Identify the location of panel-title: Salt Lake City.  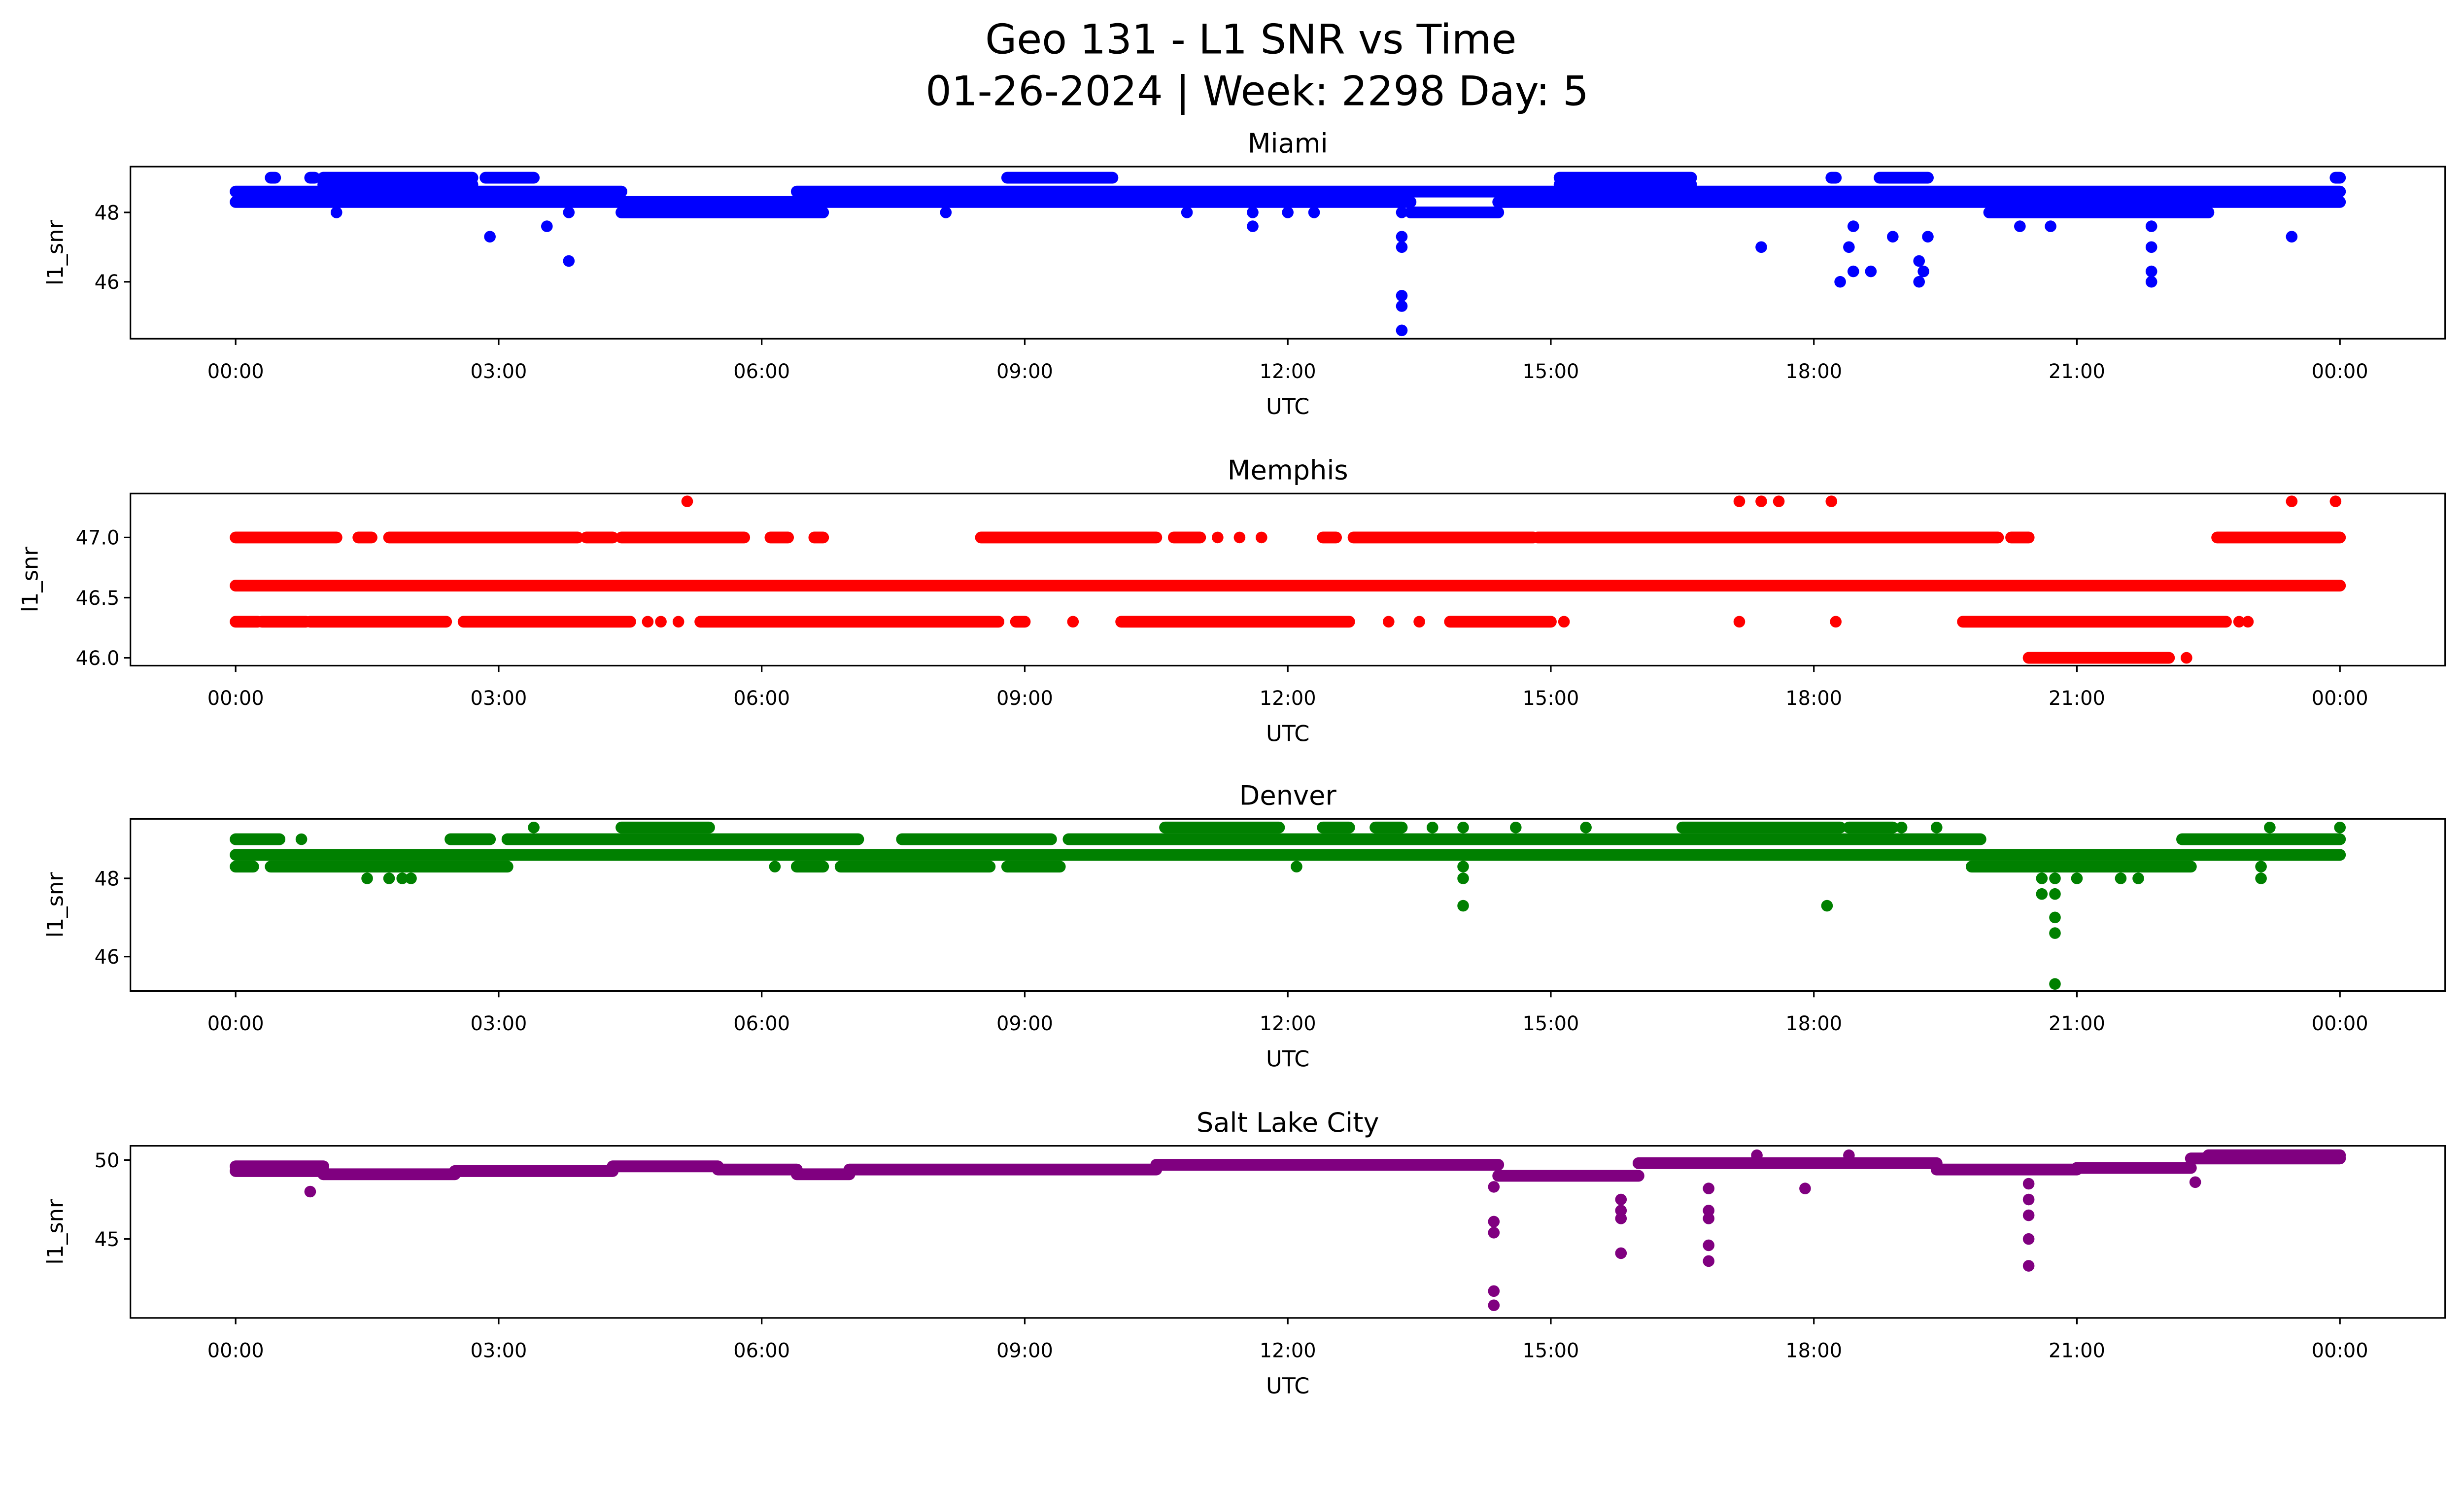
(1288, 1122).